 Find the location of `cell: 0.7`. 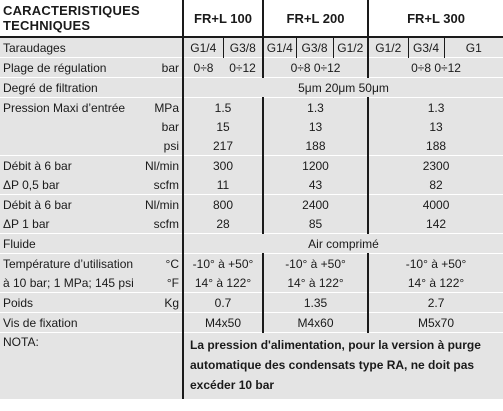

cell: 0.7 is located at coordinates (222, 302).